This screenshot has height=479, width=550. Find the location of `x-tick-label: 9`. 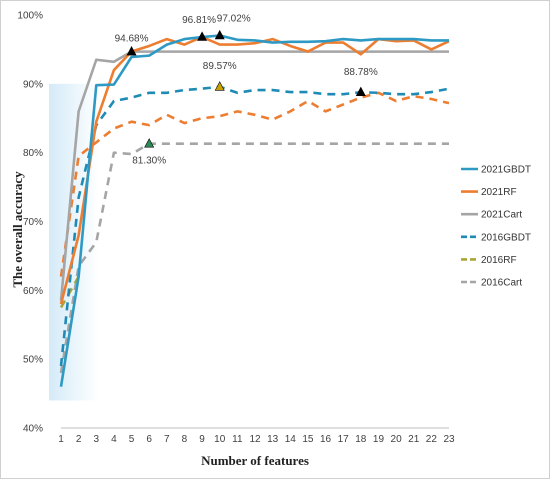

x-tick-label: 9 is located at coordinates (202, 439).